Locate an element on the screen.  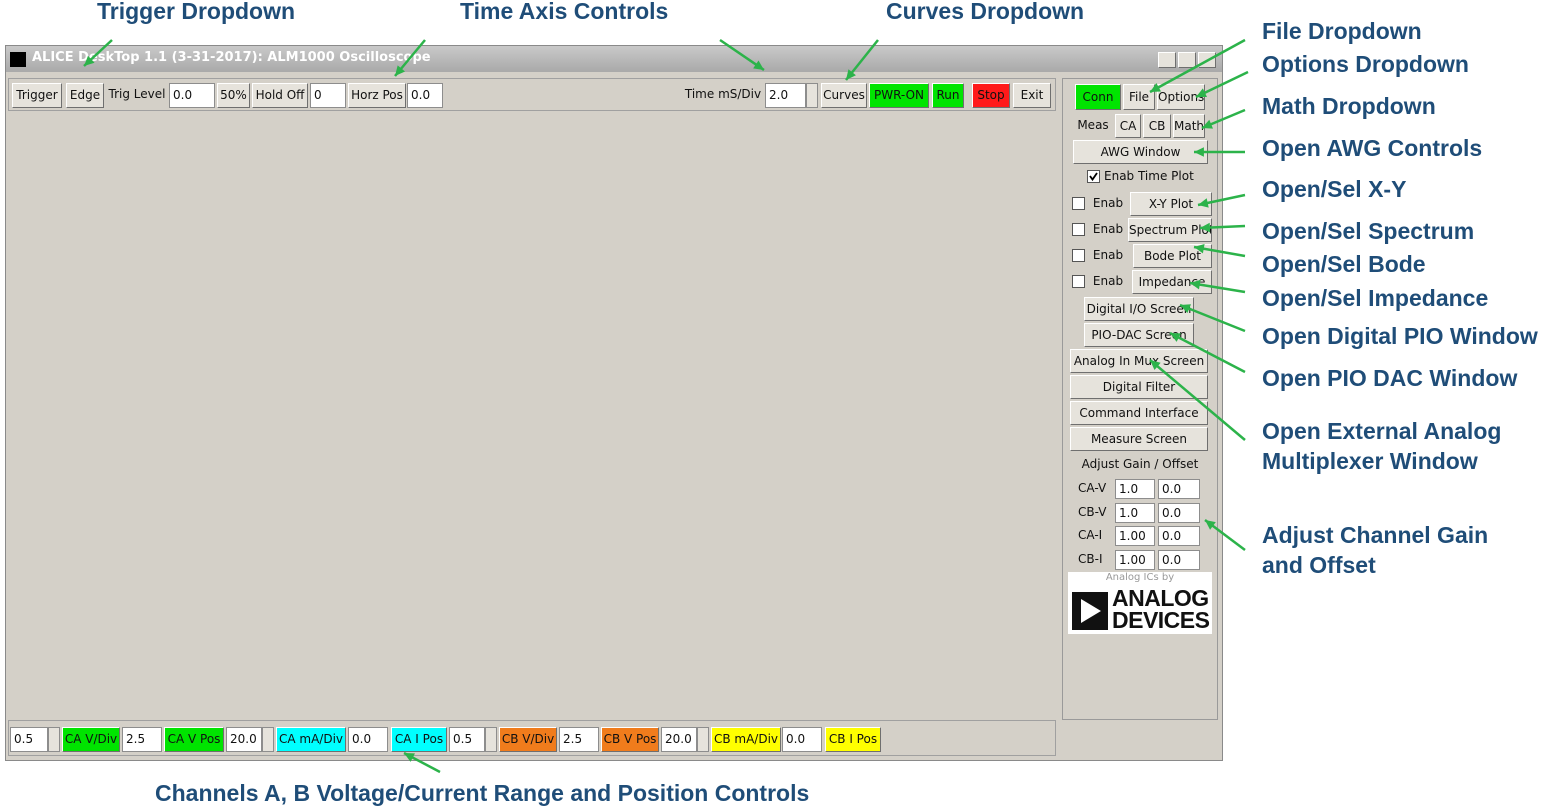
annotation: Open/Sel Bode is located at coordinates (1344, 264).